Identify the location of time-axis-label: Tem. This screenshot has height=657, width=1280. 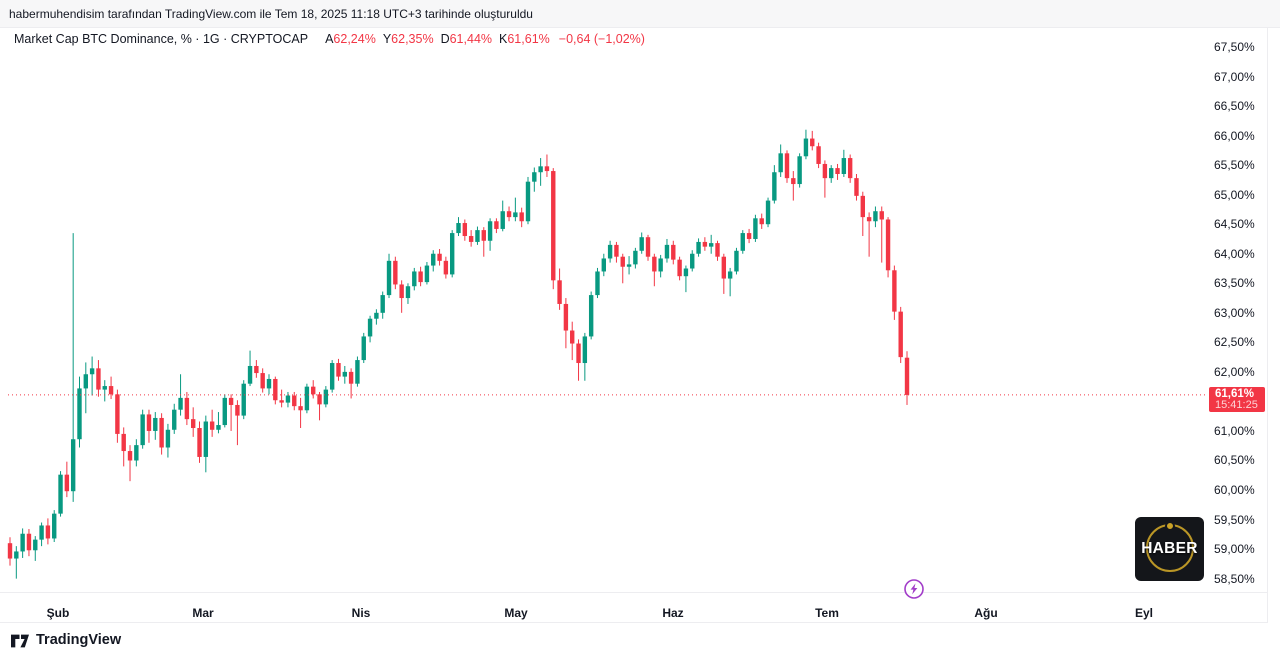
(827, 613).